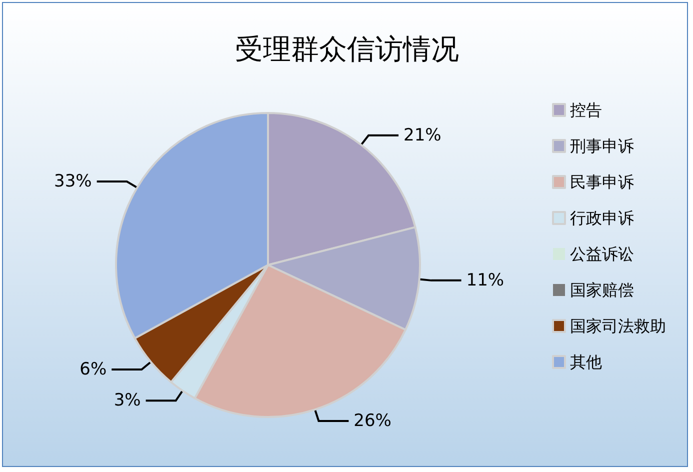  What do you see at coordinates (602, 290) in the screenshot?
I see `legend-label: 国家赔偿` at bounding box center [602, 290].